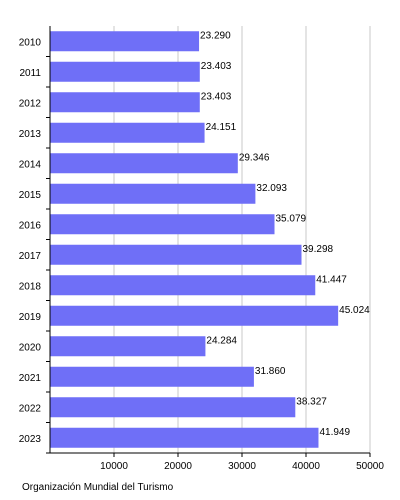 This screenshot has width=400, height=500. Describe the element at coordinates (30, 195) in the screenshot. I see `category-label-2015: 2015` at that location.